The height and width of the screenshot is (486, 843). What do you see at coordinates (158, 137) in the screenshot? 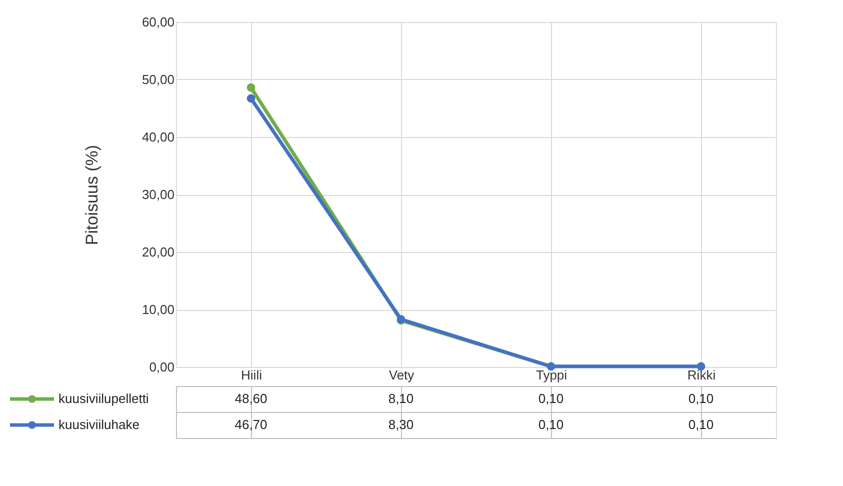
I see `y-tick-label: 40,00` at bounding box center [158, 137].